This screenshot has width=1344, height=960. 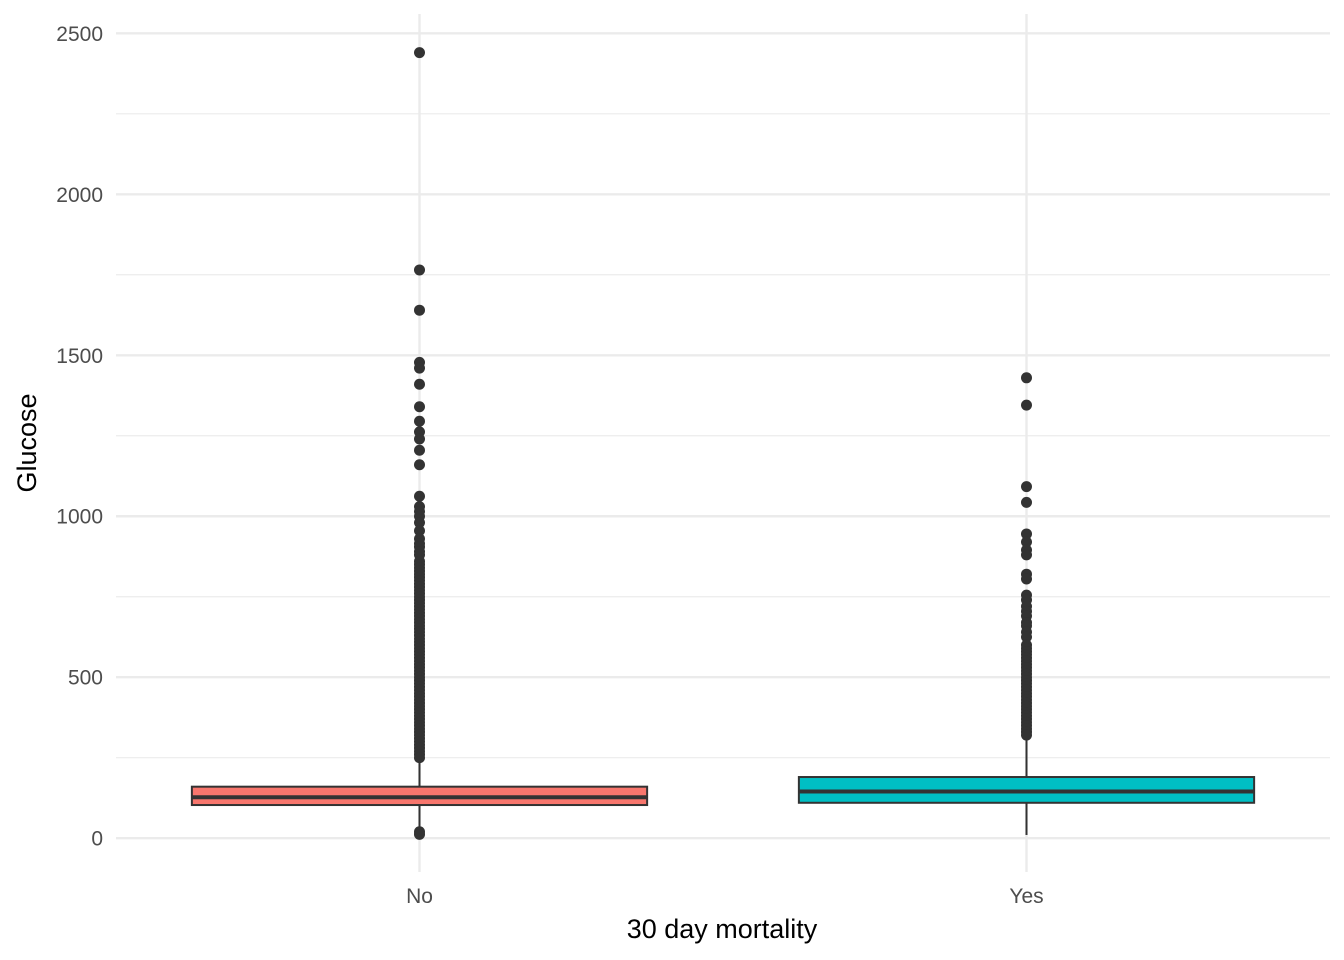 What do you see at coordinates (723, 787) in the screenshot?
I see `boxes` at bounding box center [723, 787].